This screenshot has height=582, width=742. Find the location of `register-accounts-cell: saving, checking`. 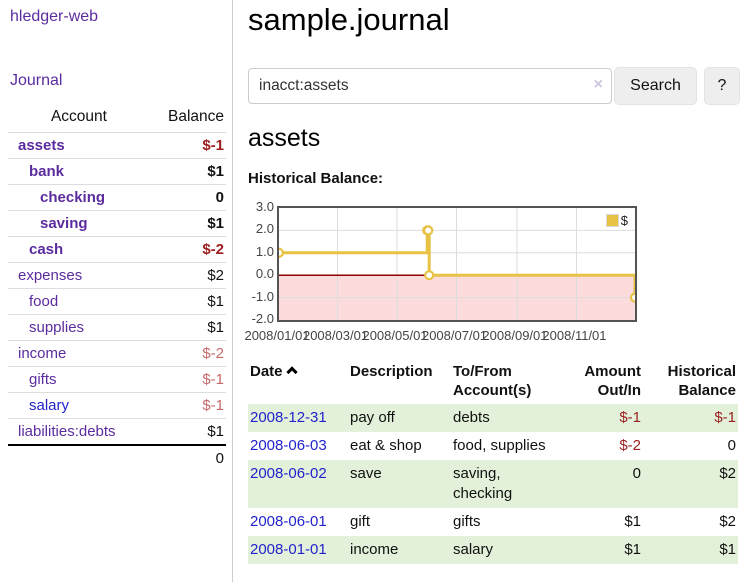

register-accounts-cell: saving, checking is located at coordinates (483, 483).